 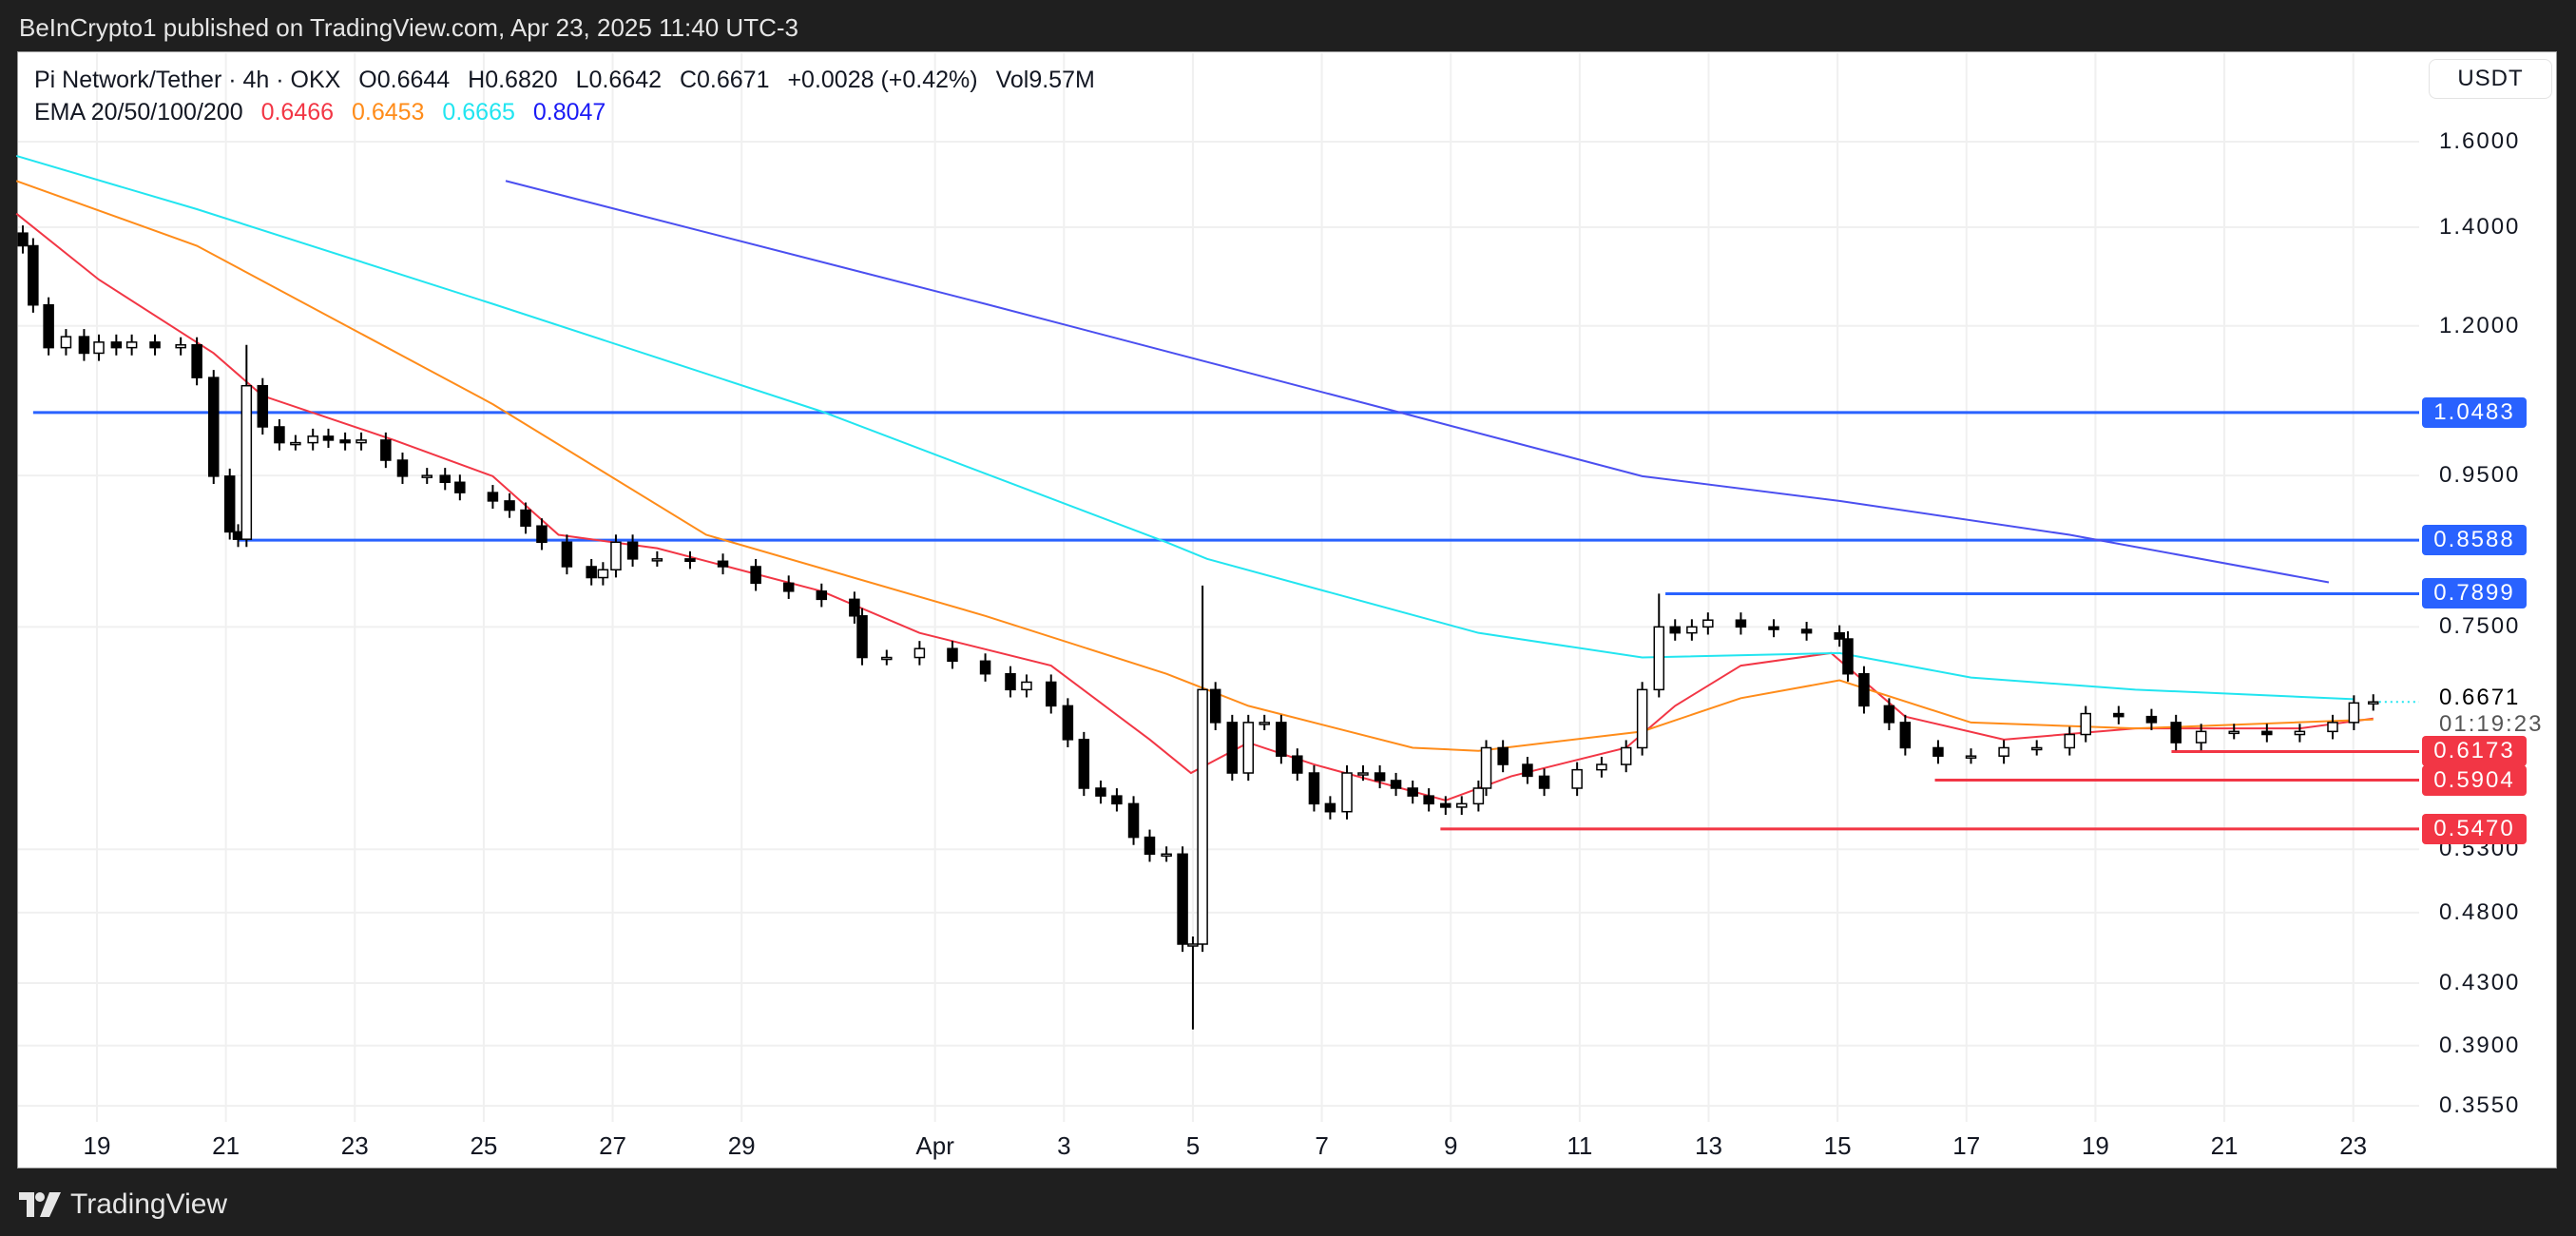 I want to click on currency-button: USDT, so click(x=2491, y=79).